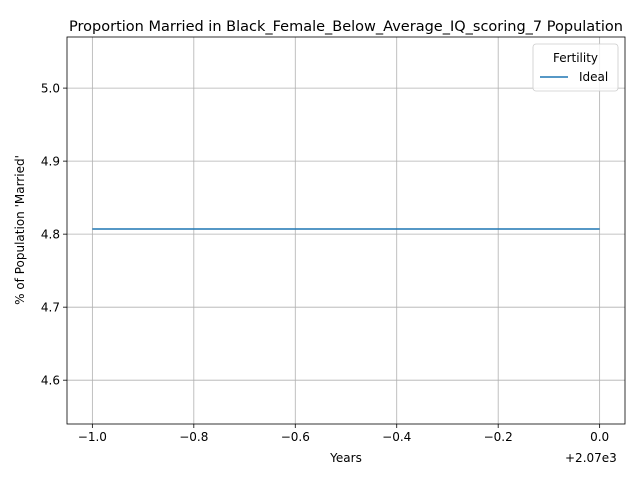 The height and width of the screenshot is (480, 640). What do you see at coordinates (396, 437) in the screenshot?
I see `x-tick-label: −0.4` at bounding box center [396, 437].